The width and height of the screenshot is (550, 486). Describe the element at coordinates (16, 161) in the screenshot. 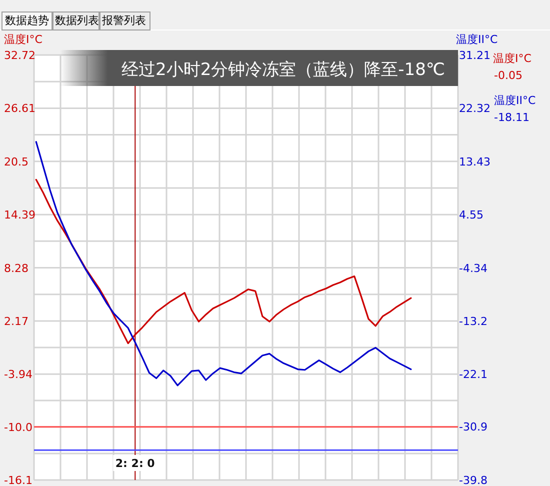

I see `y-tick-label: 20.5` at that location.